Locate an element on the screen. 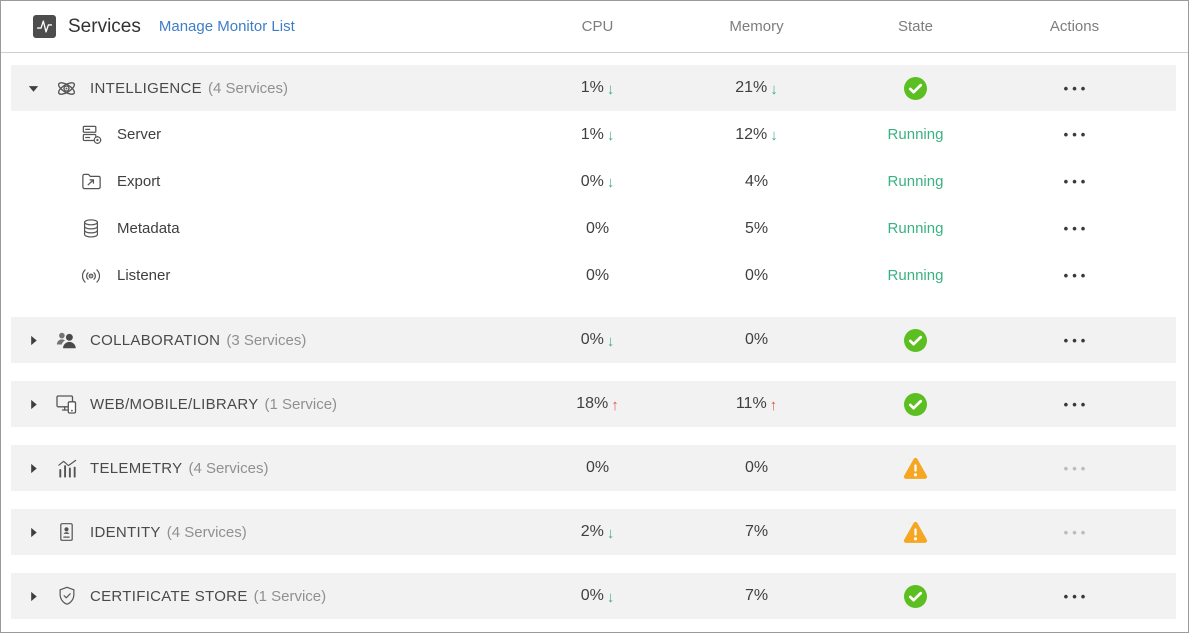 This screenshot has width=1189, height=633. folder-export-icon is located at coordinates (91, 181).